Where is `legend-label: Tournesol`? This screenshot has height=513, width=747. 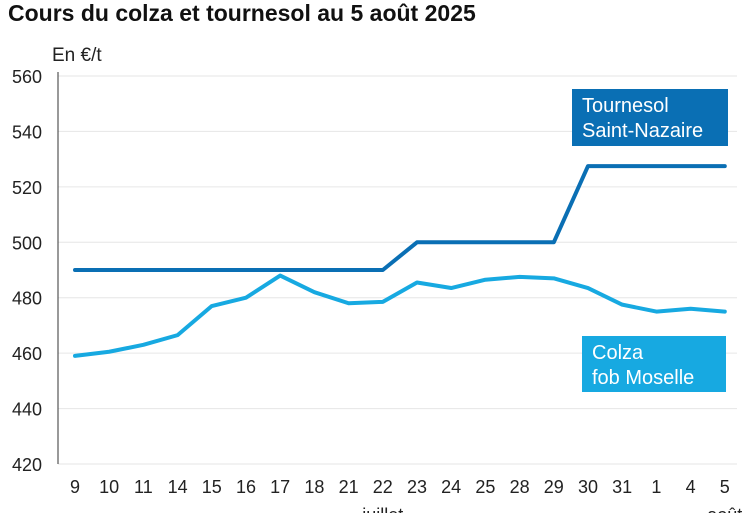
legend-label: Tournesol is located at coordinates (625, 106).